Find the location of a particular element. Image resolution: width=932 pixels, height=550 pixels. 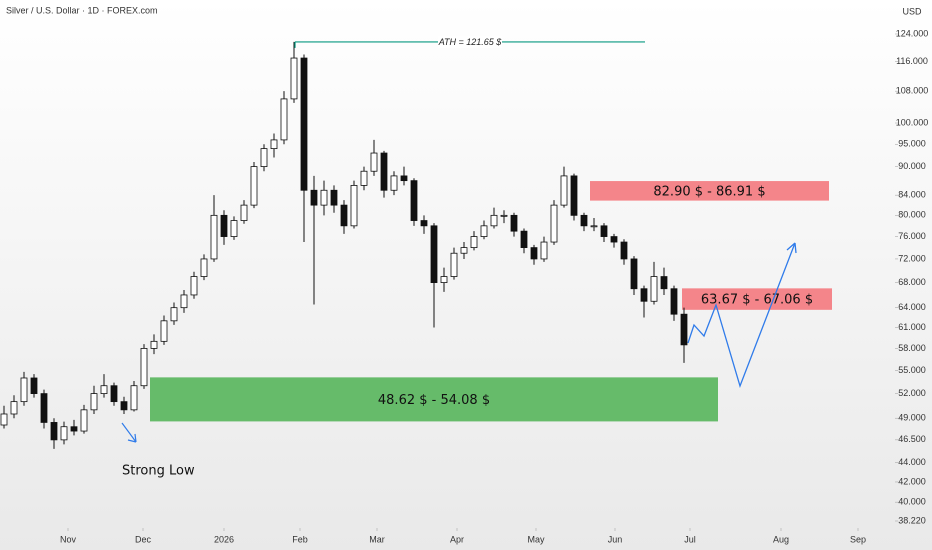

strong-low-arrowhead is located at coordinates (132, 438).